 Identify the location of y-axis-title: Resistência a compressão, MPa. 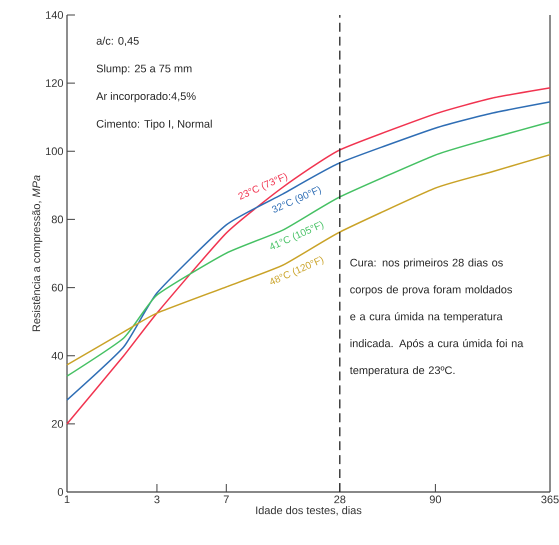
(37, 253).